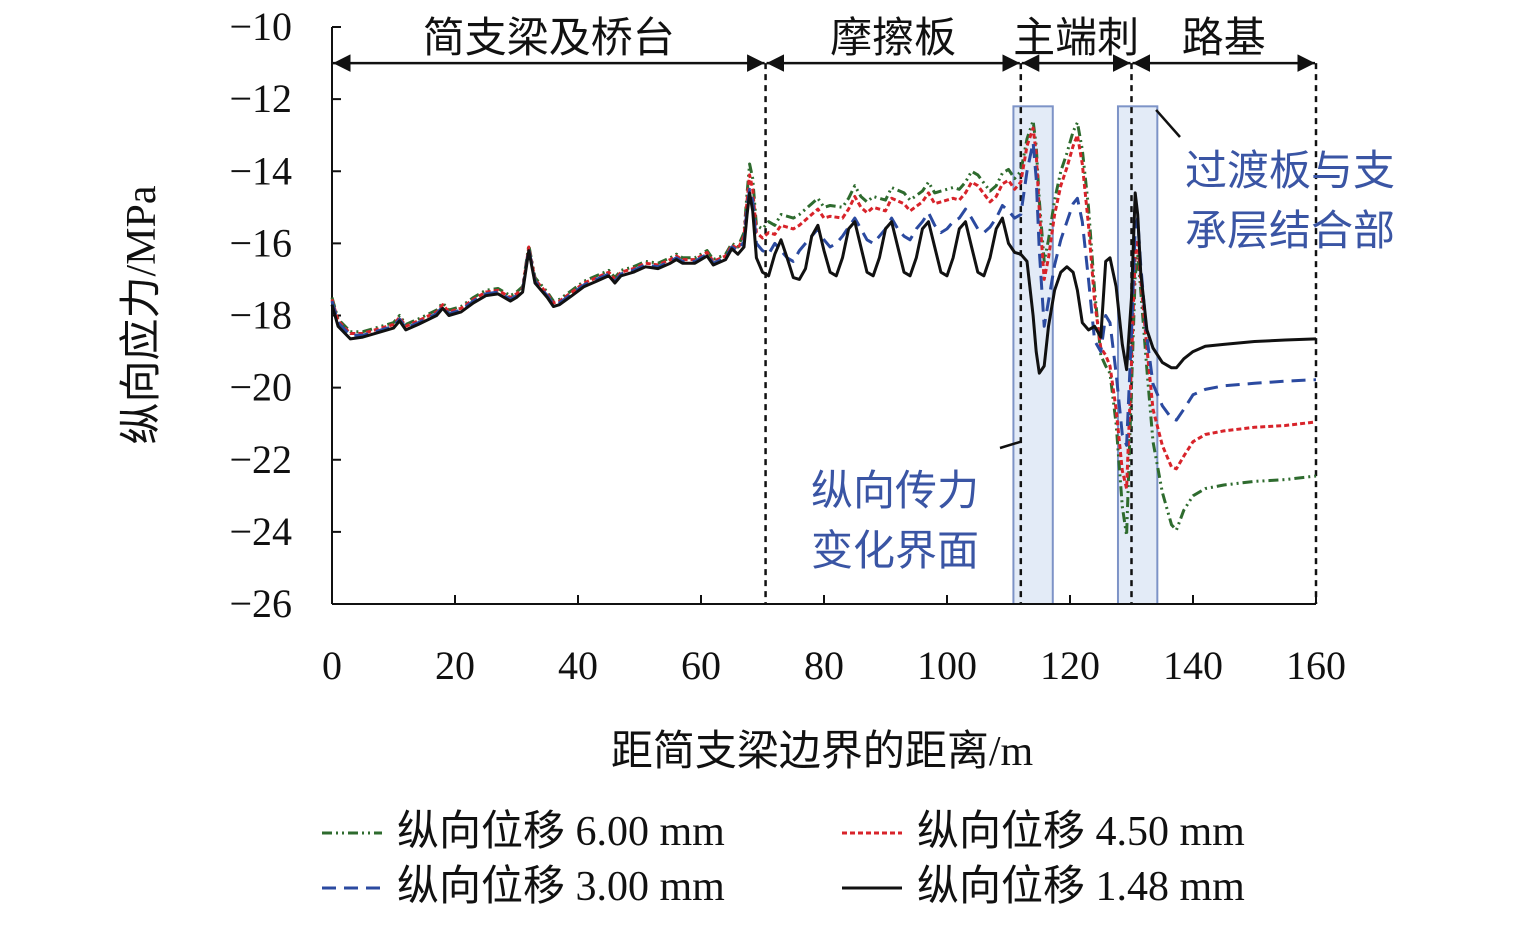 The image size is (1535, 934). Describe the element at coordinates (260, 98) in the screenshot. I see `y-tick-label: −12` at that location.